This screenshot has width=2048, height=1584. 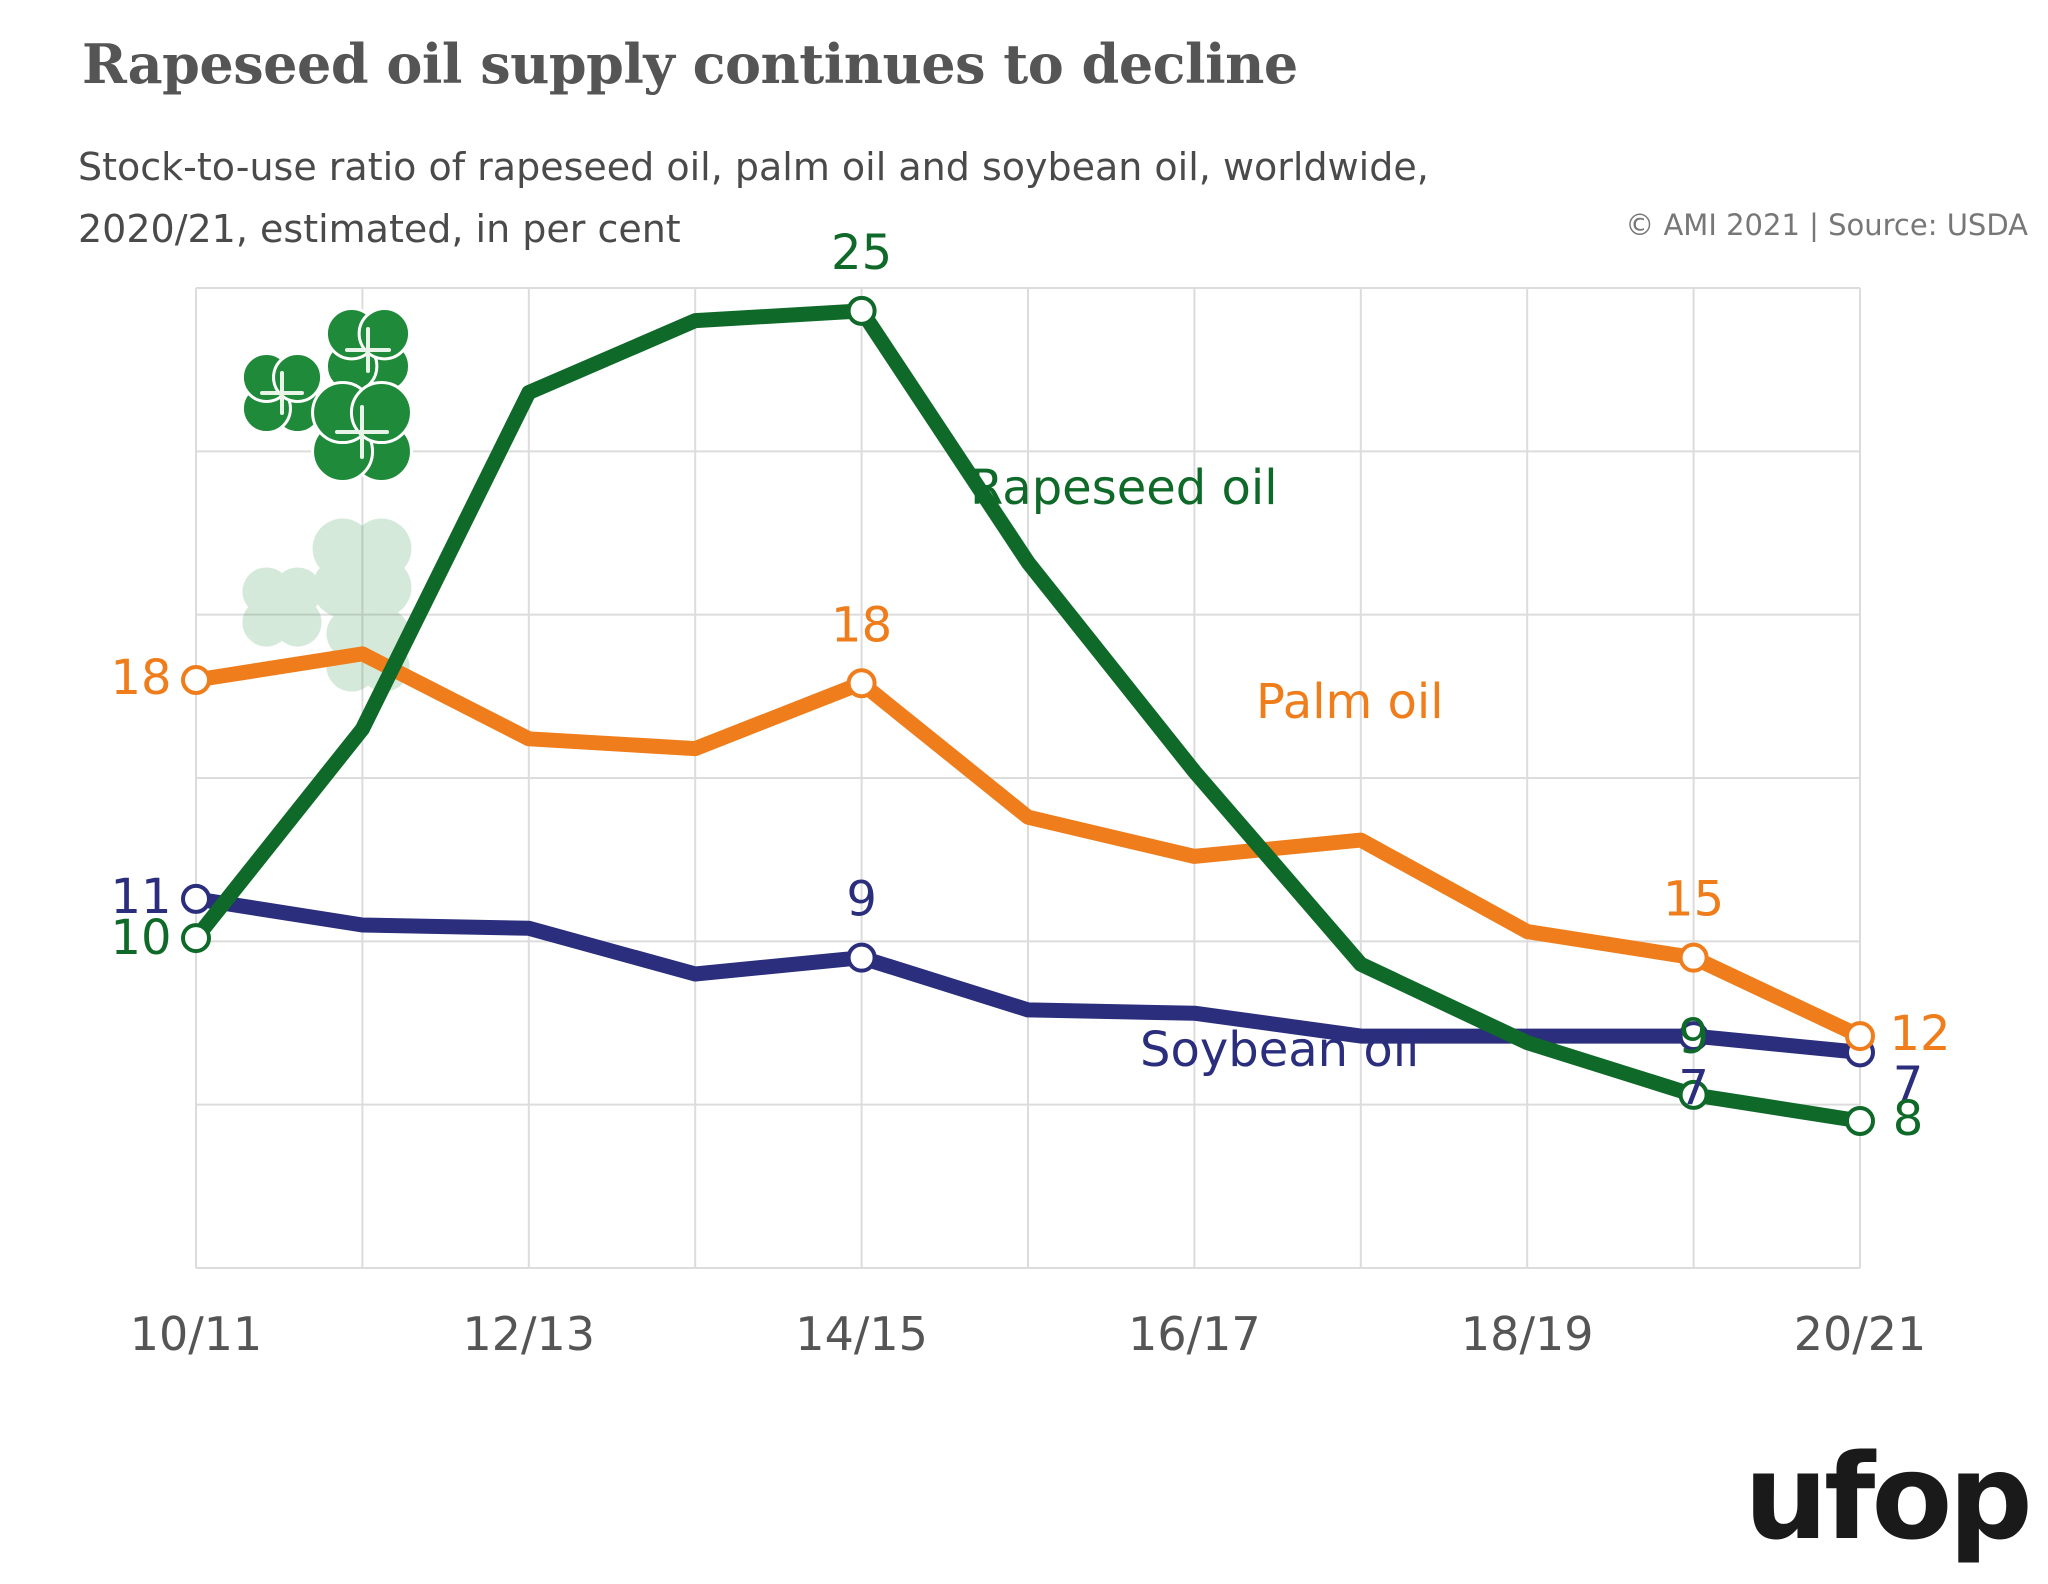 What do you see at coordinates (140, 897) in the screenshot?
I see `soybean-data-label: 11` at bounding box center [140, 897].